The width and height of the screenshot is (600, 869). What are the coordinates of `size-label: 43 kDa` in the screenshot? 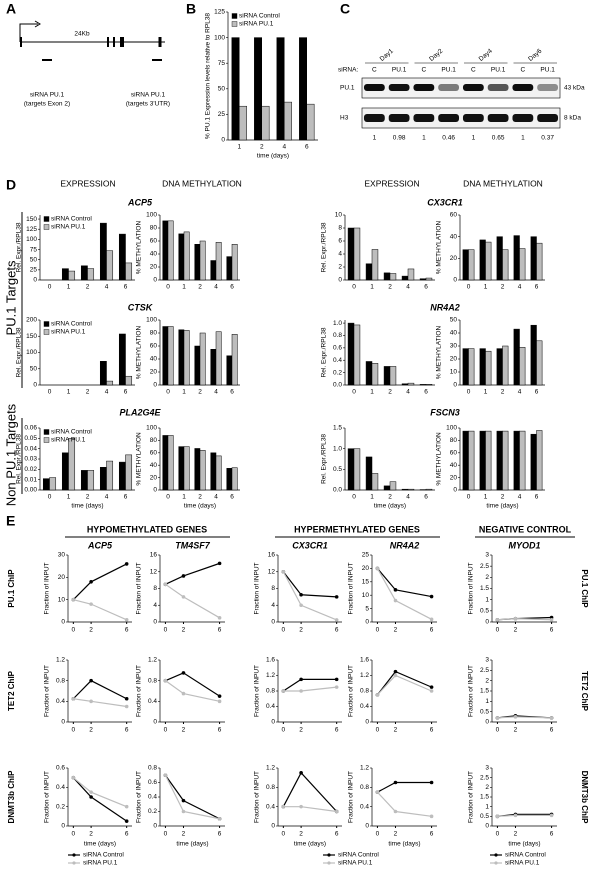 It's located at (574, 88).